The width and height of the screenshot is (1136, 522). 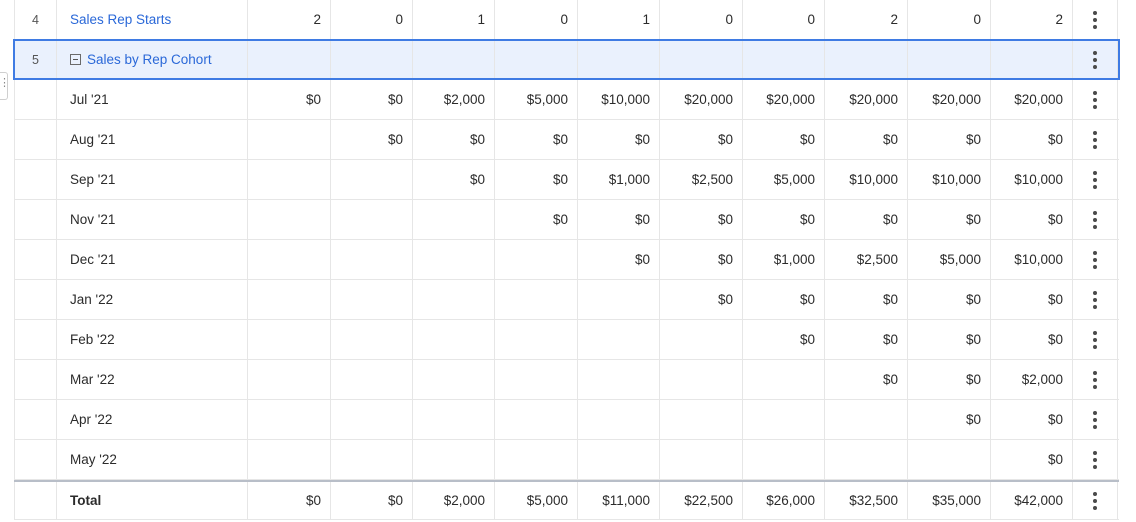 I want to click on value-cell: $32,500, so click(x=866, y=500).